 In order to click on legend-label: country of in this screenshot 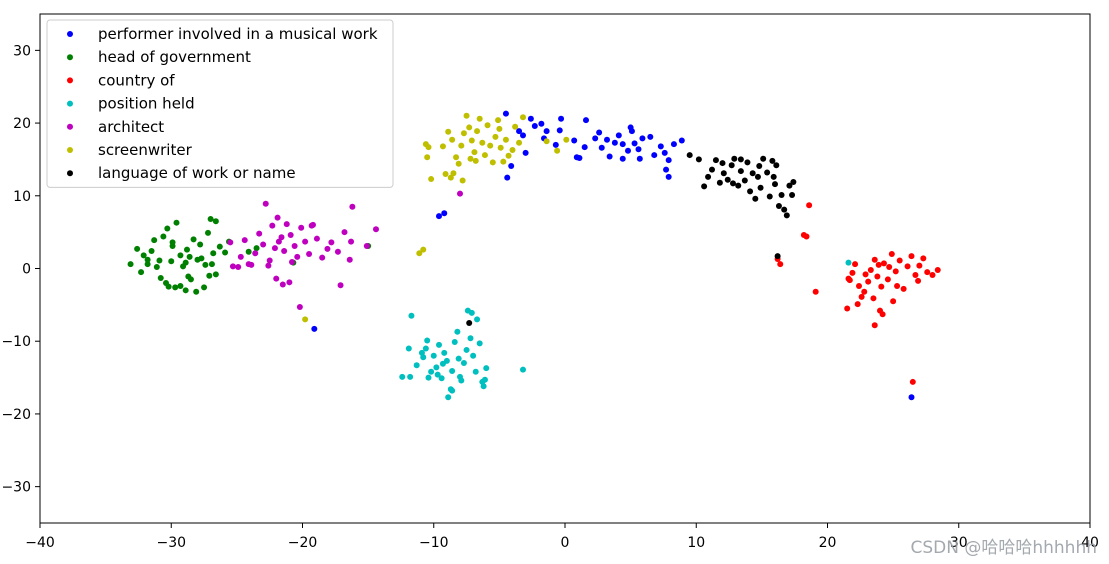, I will do `click(136, 80)`.